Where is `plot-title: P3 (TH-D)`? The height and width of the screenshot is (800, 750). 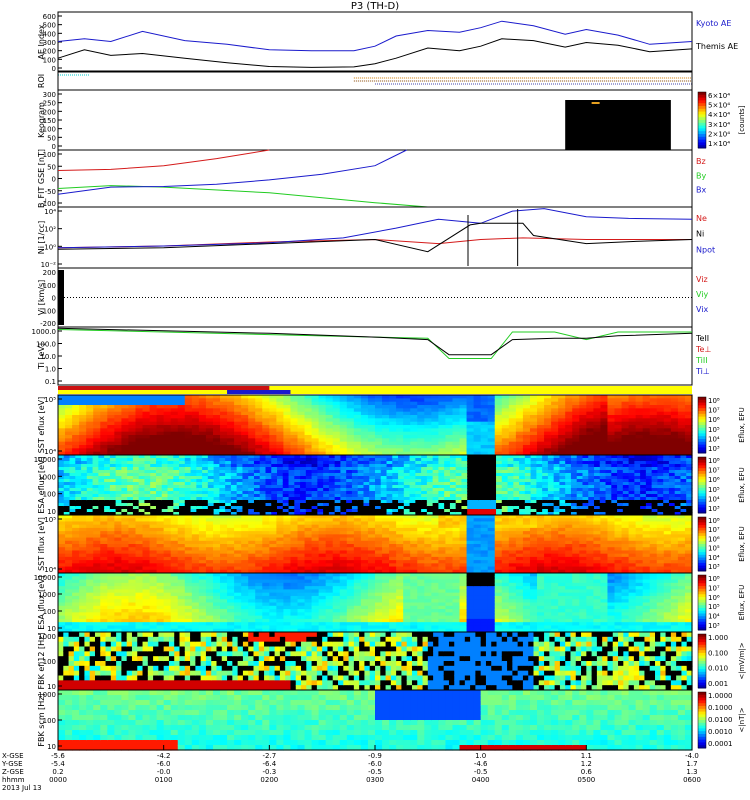
plot-title: P3 (TH-D) is located at coordinates (375, 6).